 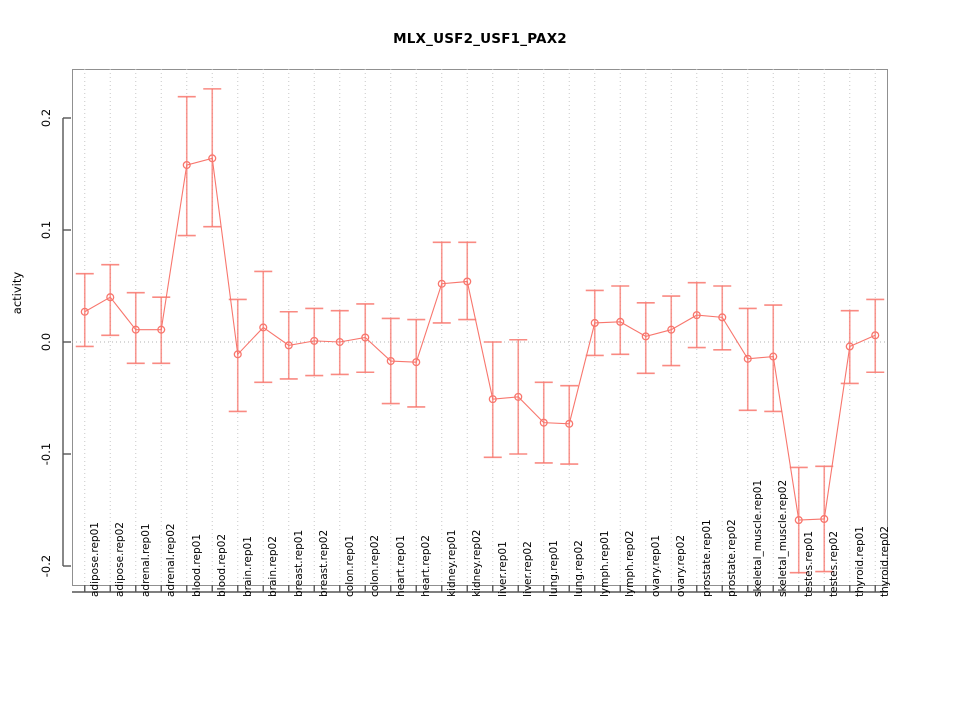 What do you see at coordinates (477, 563) in the screenshot?
I see `x-tick-label: kidney.rep02` at bounding box center [477, 563].